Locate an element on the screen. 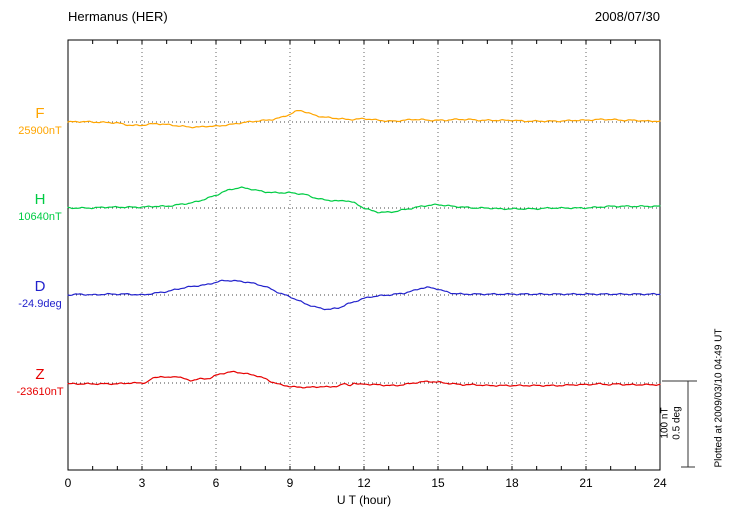 The image size is (730, 520). scale-bar-label-nt: 100 nT is located at coordinates (665, 423).